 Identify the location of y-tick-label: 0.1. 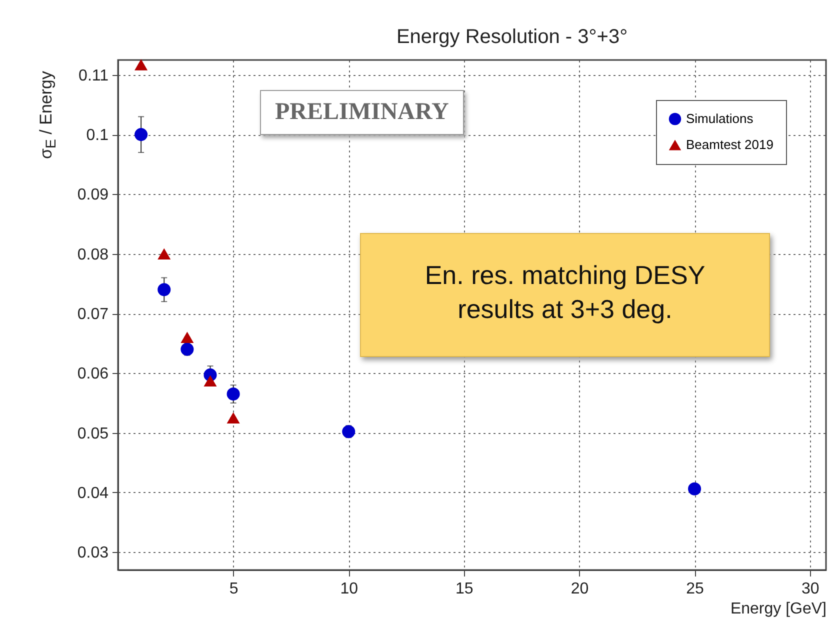
(97, 135).